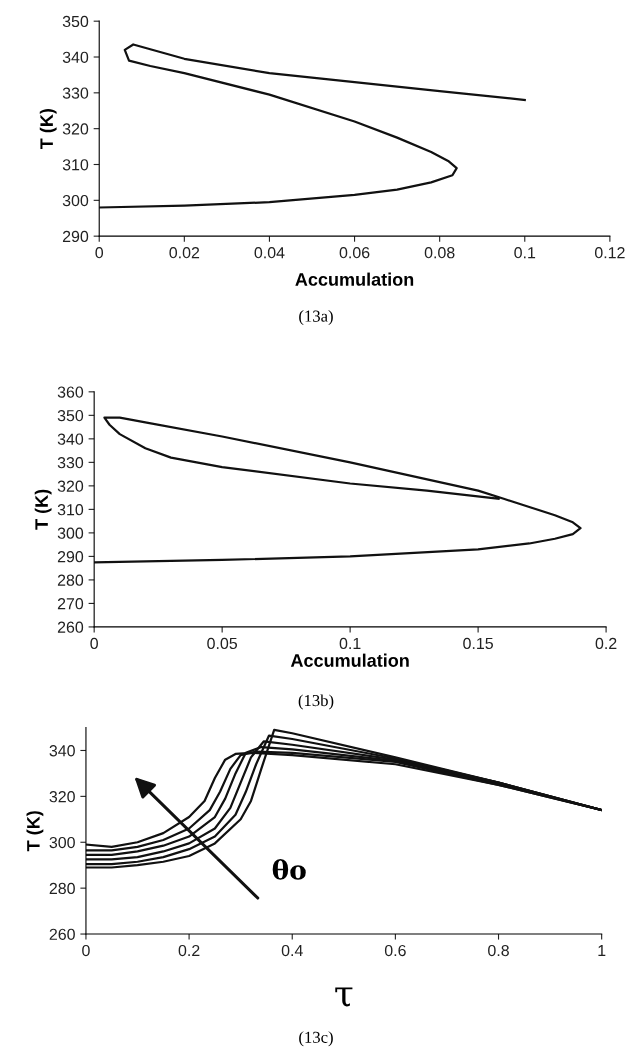  I want to click on annotation: θo, so click(289, 869).